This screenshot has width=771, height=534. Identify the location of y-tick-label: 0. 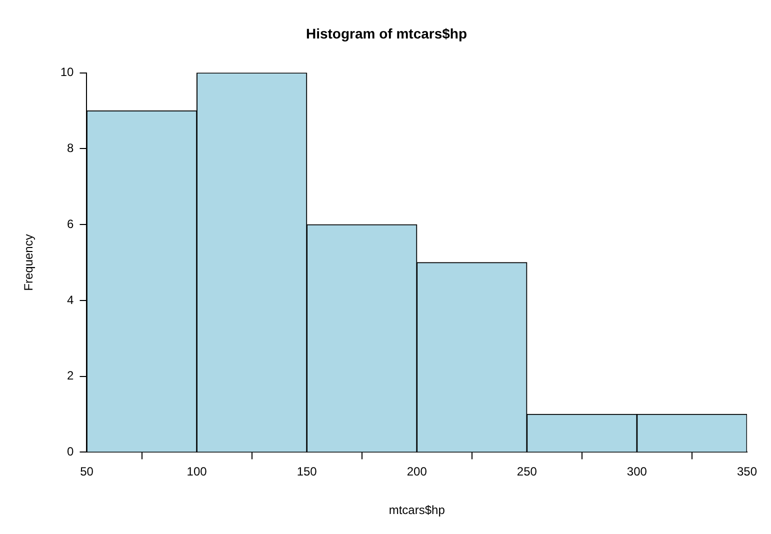
(70, 451).